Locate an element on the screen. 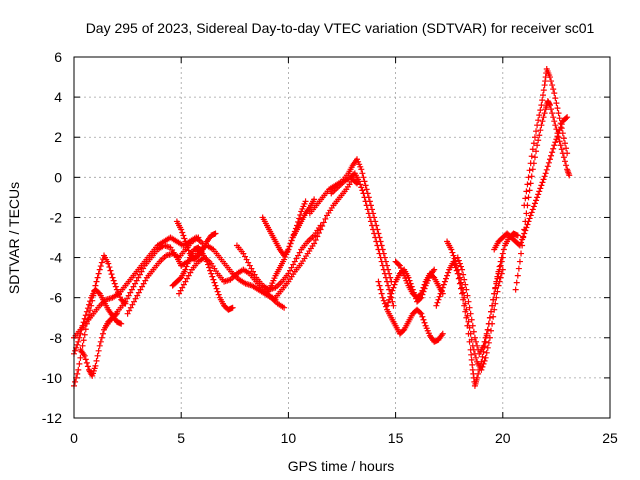 This screenshot has width=640, height=480. y-tick-label: -10 is located at coordinates (52, 378).